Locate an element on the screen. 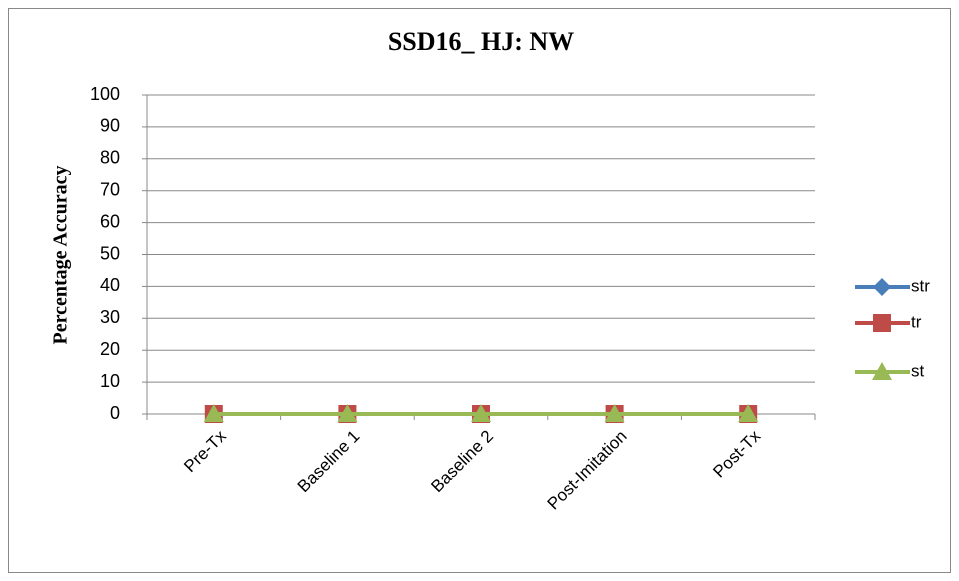 Image resolution: width=959 pixels, height=581 pixels. y-tick-label: 0 is located at coordinates (115, 413).